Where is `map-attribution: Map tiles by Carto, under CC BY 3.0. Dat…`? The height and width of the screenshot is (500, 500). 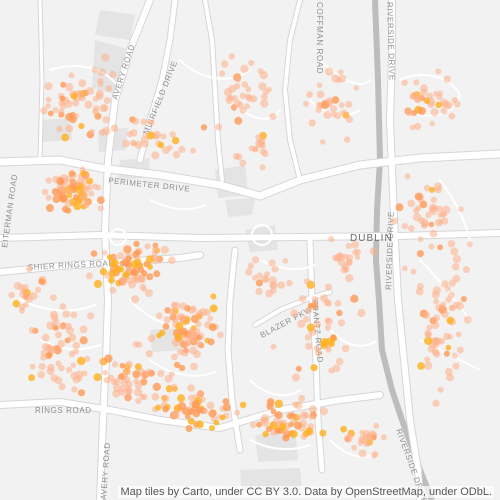
map-attribution: Map tiles by Carto, under CC BY 3.0. Dat… is located at coordinates (306, 492).